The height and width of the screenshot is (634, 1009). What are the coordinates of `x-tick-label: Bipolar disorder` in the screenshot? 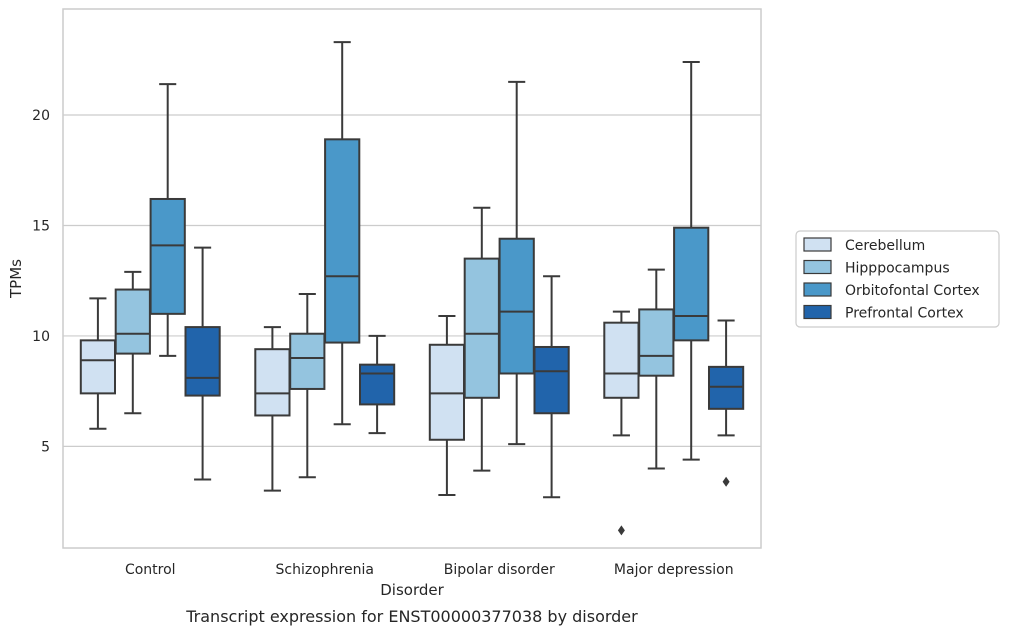 It's located at (499, 570).